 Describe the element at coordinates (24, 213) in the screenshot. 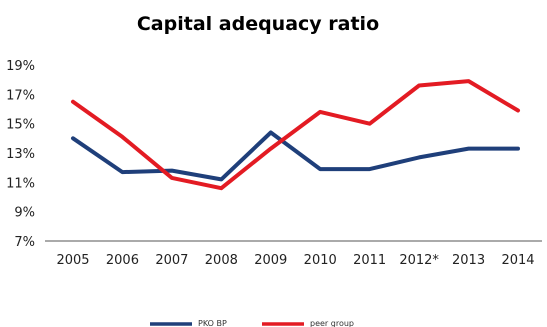

I see `y-tick-label: 9%` at that location.